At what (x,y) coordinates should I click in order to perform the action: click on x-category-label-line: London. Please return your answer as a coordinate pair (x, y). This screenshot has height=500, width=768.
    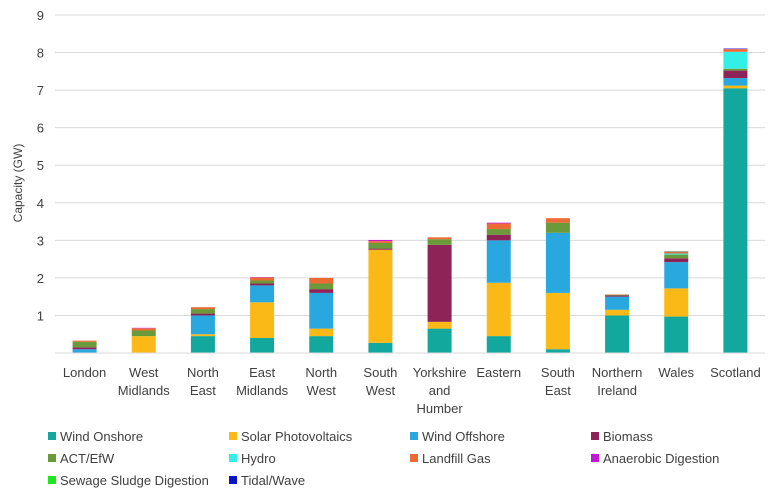
    Looking at the image, I should click on (84, 372).